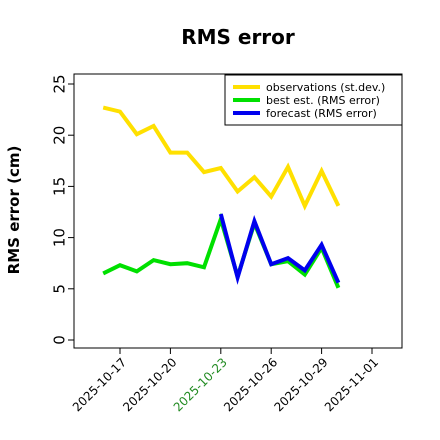  I want to click on y-axis: 0 5 10 15 20 25, so click(62, 209).